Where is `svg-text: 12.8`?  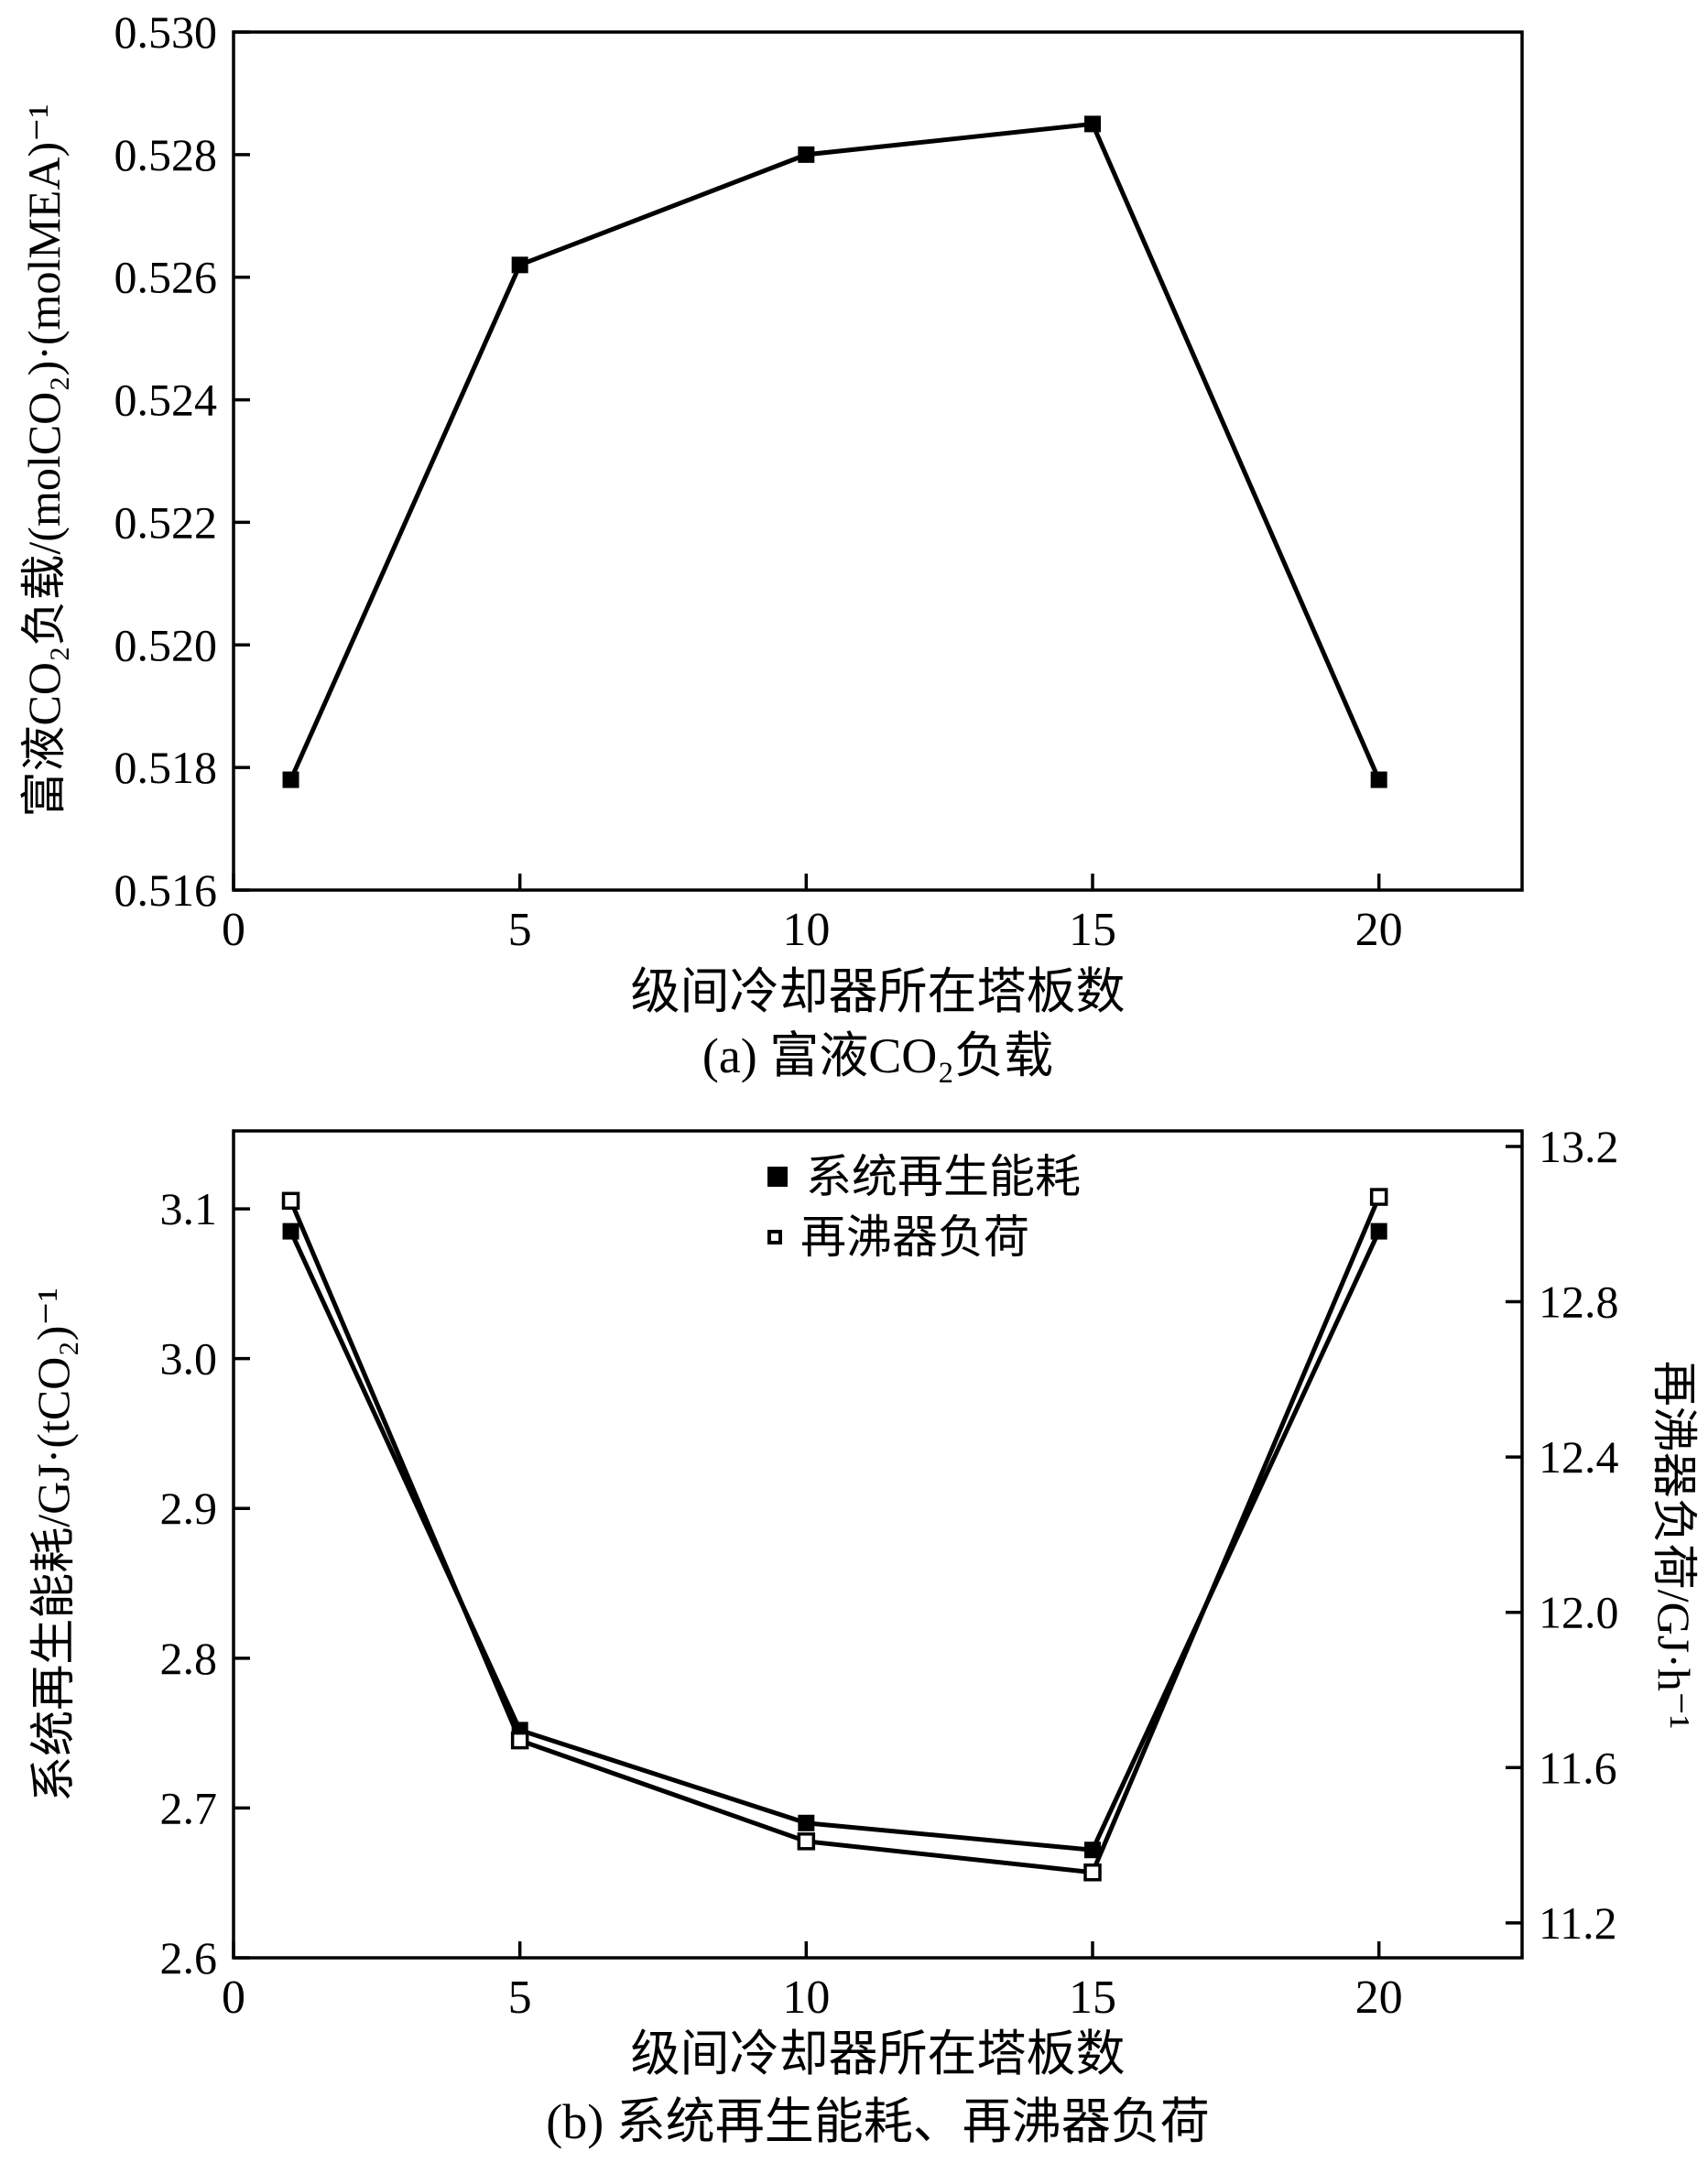
svg-text: 12.8 is located at coordinates (1579, 1302).